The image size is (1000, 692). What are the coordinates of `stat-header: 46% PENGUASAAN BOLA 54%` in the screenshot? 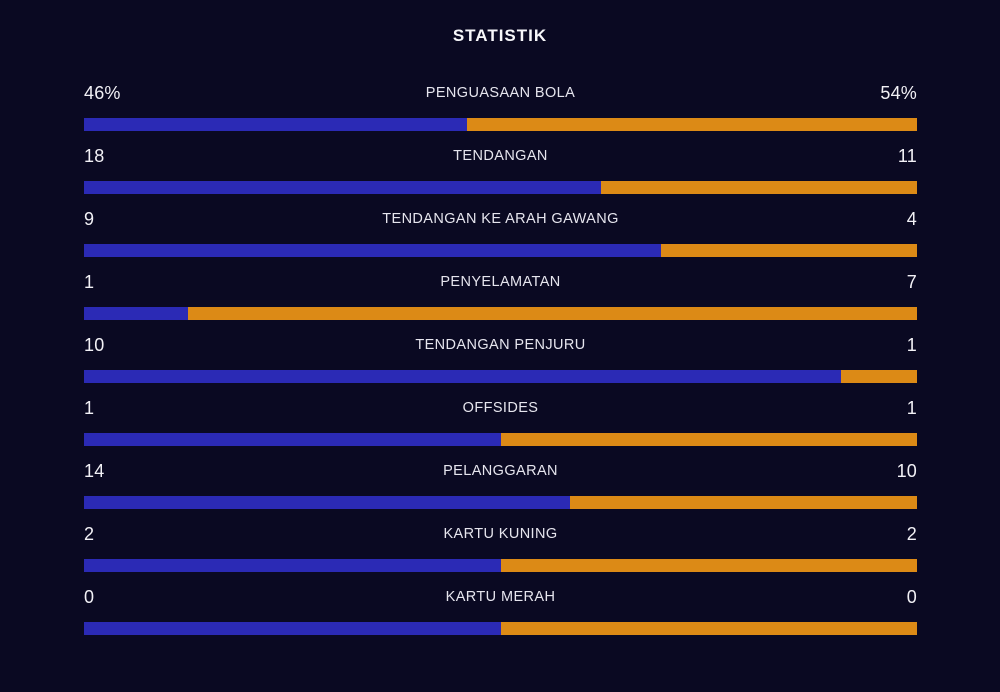 It's located at (500, 93).